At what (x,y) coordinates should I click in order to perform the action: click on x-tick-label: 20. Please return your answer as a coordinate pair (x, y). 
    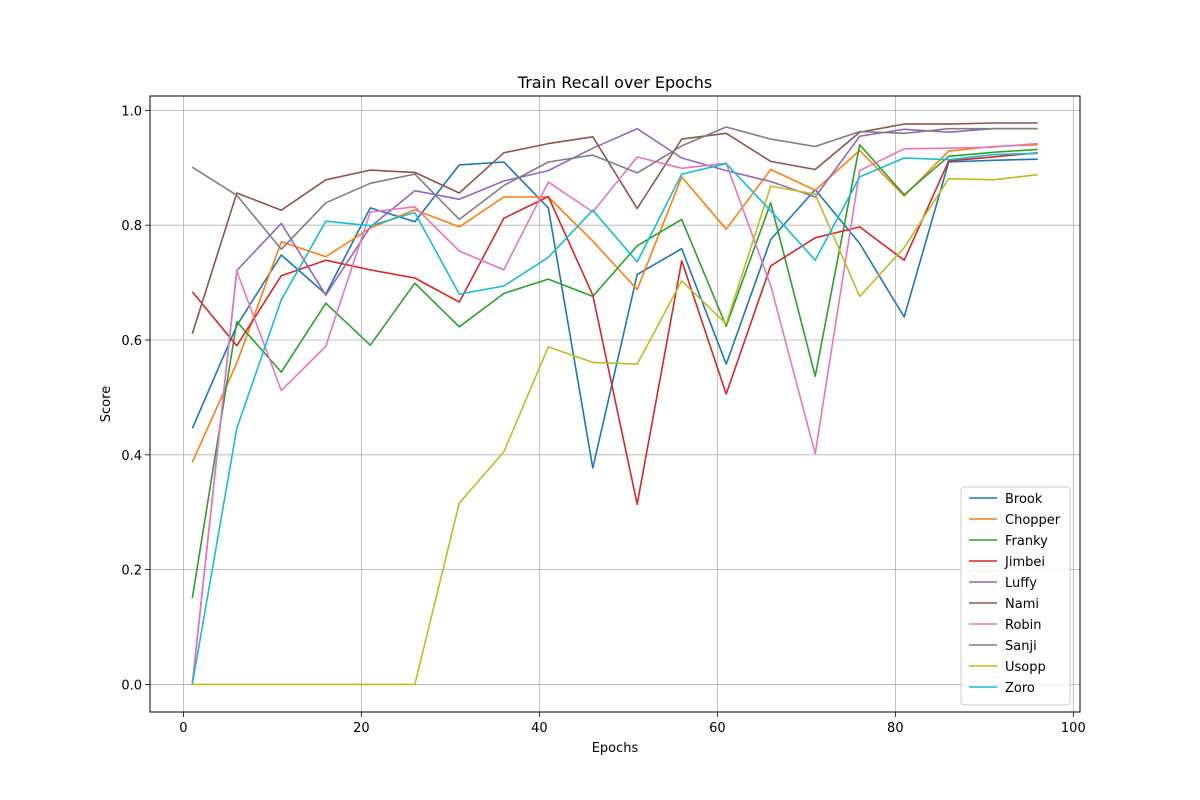
    Looking at the image, I should click on (361, 728).